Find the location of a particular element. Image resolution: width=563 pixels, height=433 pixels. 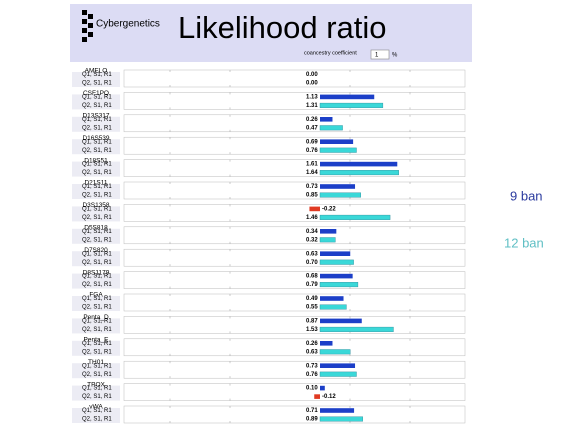

value-label: -0.22 is located at coordinates (329, 209).